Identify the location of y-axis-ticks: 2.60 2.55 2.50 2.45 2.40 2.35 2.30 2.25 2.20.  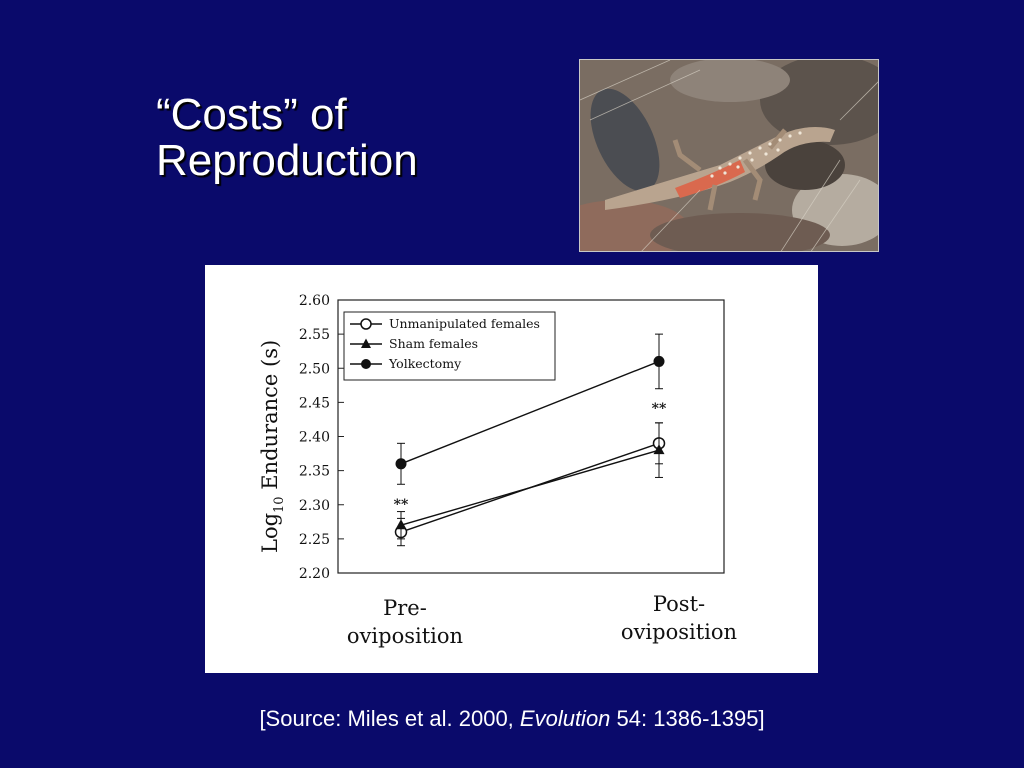
(321, 437).